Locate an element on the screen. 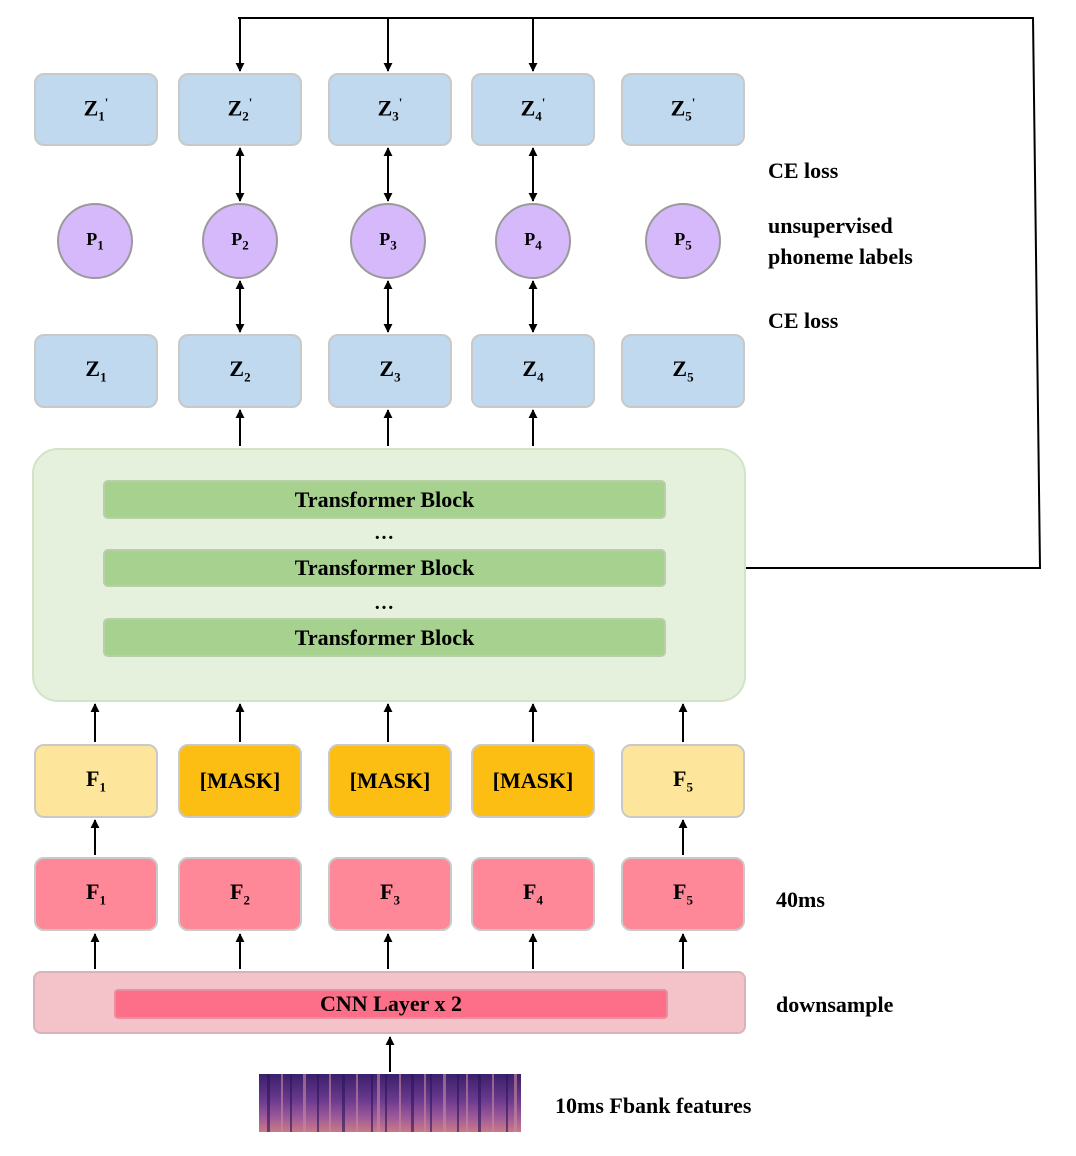 The image size is (1076, 1156). downsample-label: downsample is located at coordinates (835, 1004).